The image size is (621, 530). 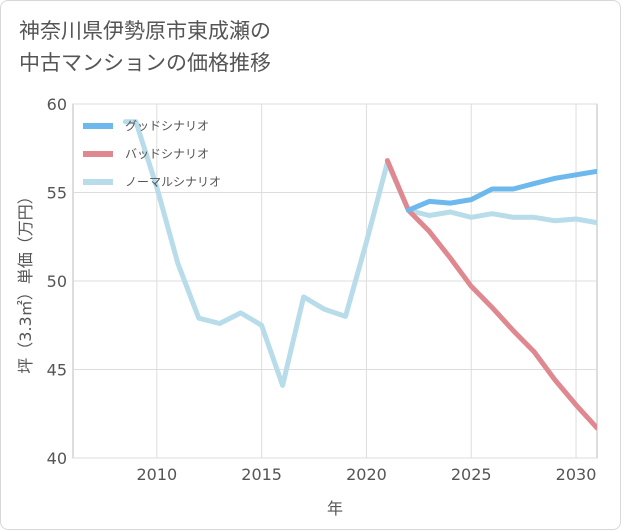 I want to click on x-tick-label: 2010, so click(x=156, y=474).